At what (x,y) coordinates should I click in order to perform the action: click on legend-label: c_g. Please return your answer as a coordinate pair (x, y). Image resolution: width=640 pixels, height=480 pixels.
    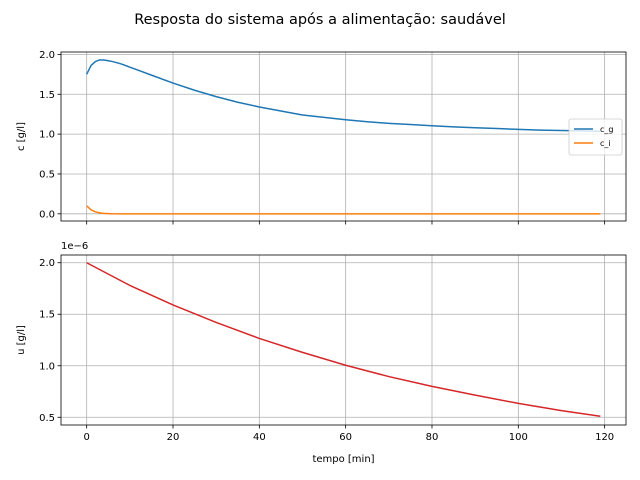
    Looking at the image, I should click on (606, 129).